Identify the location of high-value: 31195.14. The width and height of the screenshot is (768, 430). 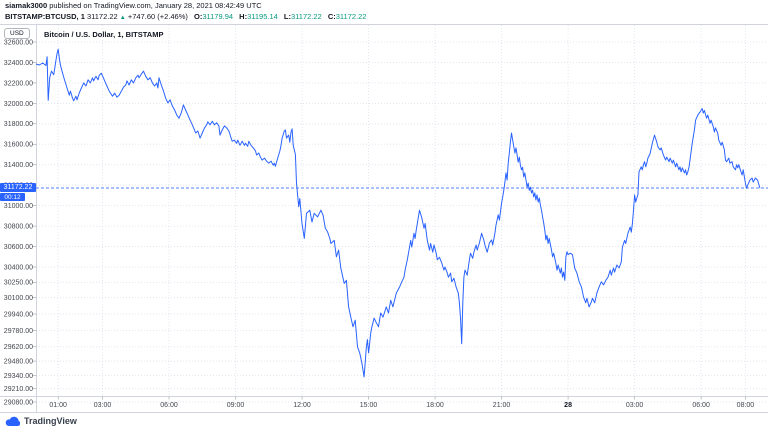
(262, 16).